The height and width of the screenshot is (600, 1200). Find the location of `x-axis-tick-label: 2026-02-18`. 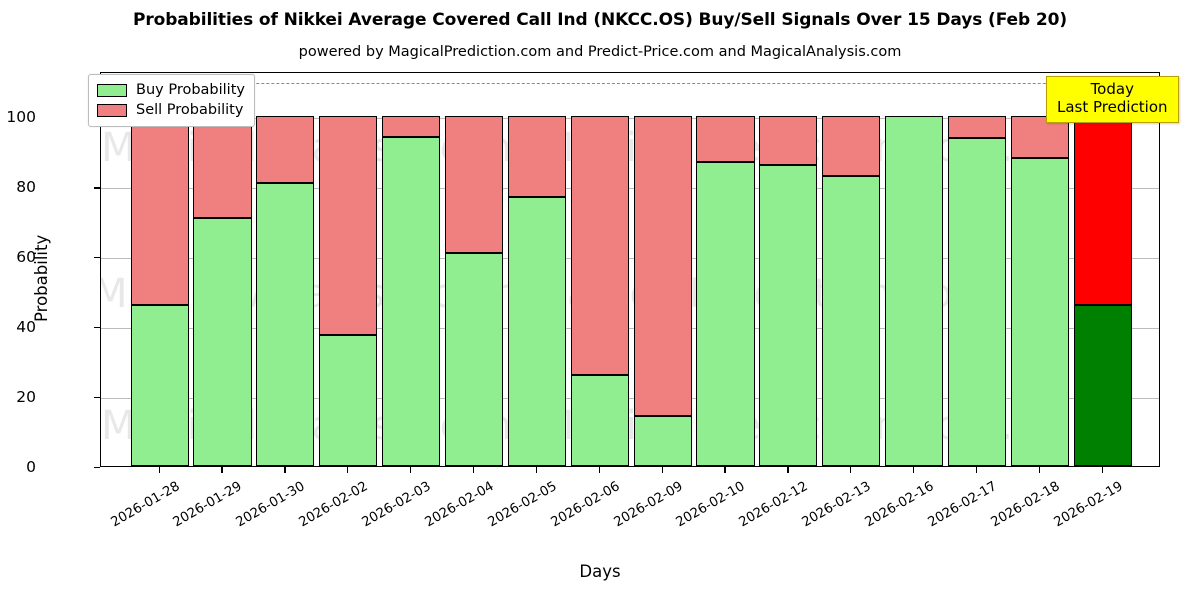

x-axis-tick-label: 2026-02-18 is located at coordinates (1025, 505).